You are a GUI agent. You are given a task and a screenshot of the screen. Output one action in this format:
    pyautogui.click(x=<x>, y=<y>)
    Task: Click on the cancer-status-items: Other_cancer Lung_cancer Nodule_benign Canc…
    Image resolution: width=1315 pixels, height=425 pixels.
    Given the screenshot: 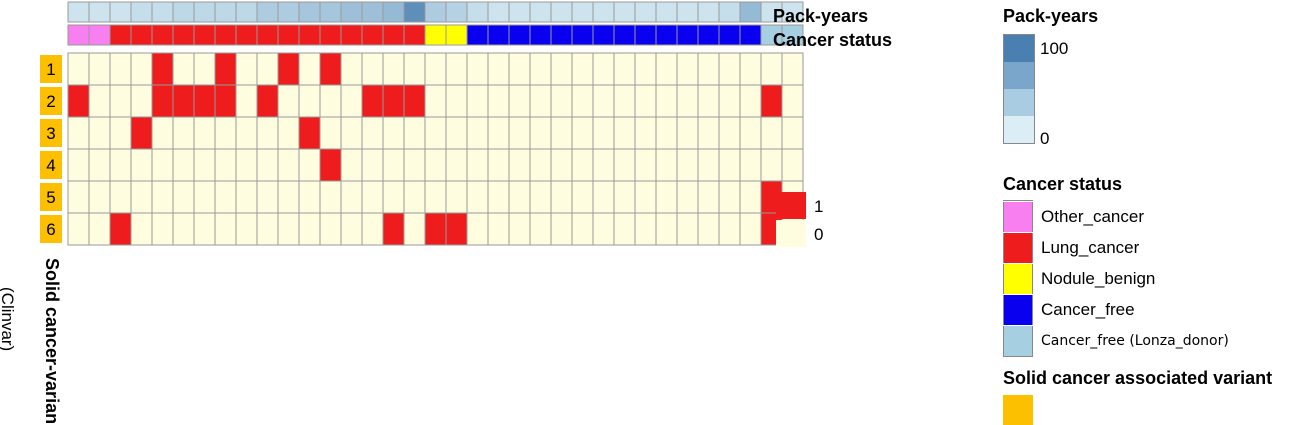 What is the action you would take?
    pyautogui.click(x=1116, y=278)
    